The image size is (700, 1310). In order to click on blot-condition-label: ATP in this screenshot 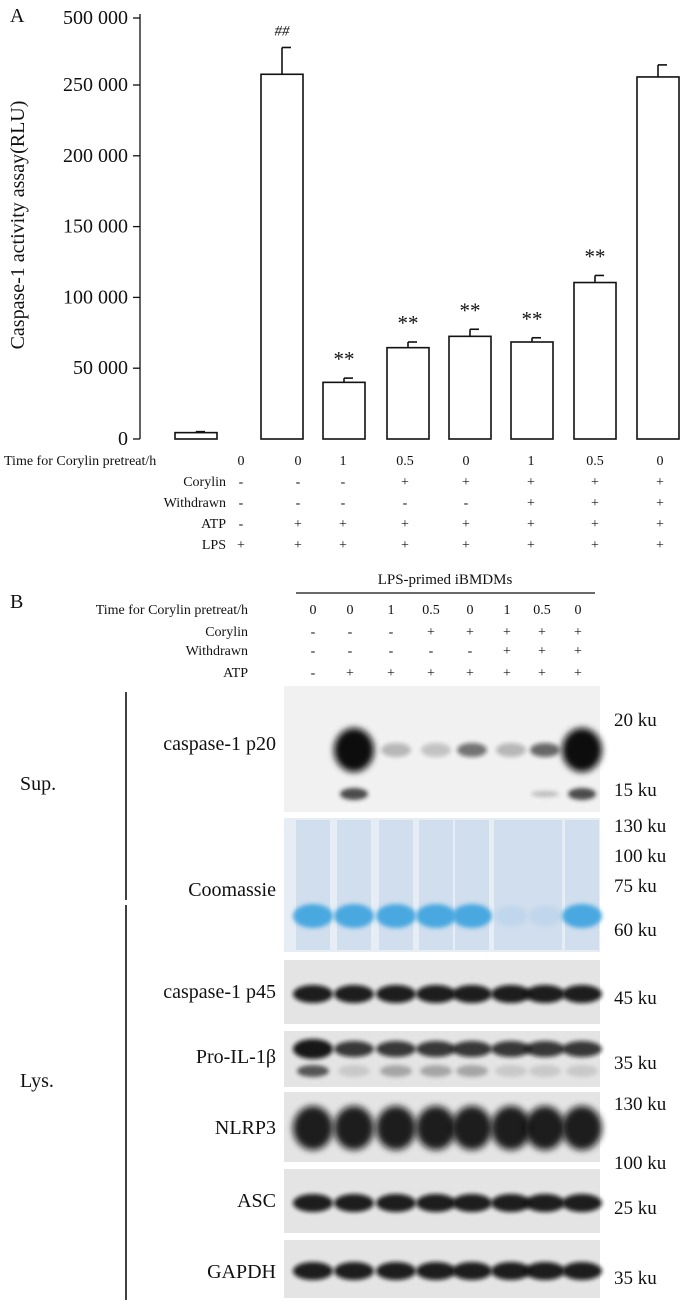, I will do `click(235, 673)`.